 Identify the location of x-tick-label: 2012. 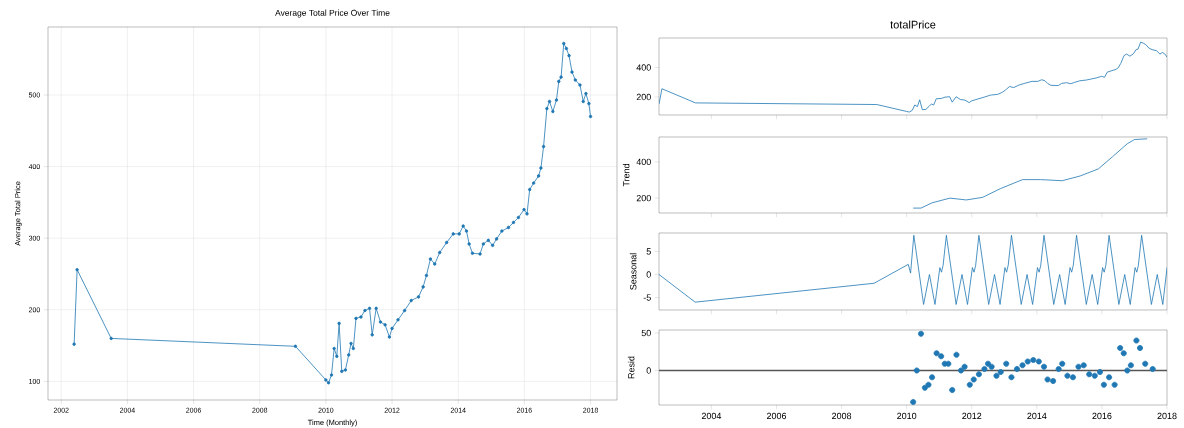
(972, 416).